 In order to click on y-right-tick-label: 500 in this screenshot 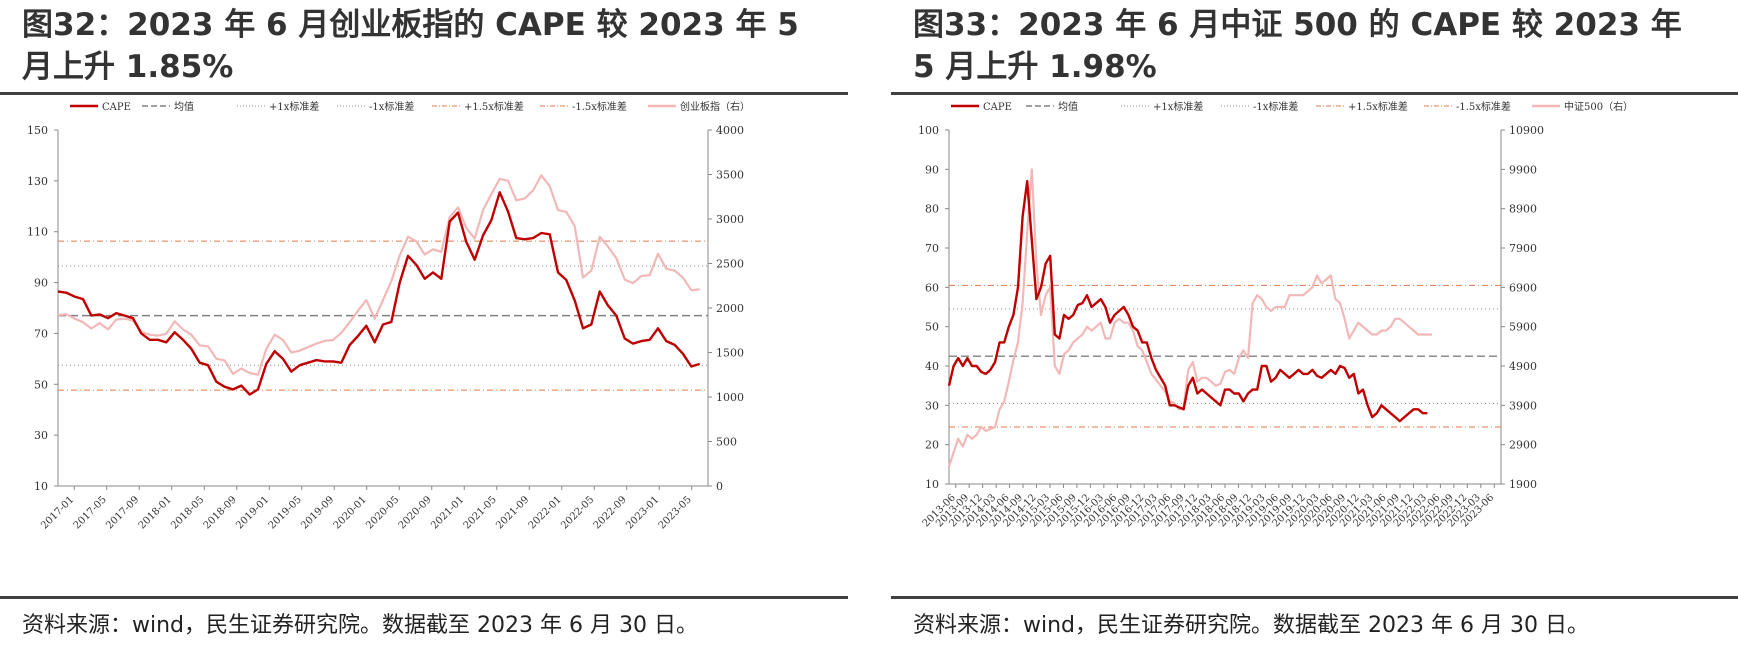, I will do `click(726, 442)`.